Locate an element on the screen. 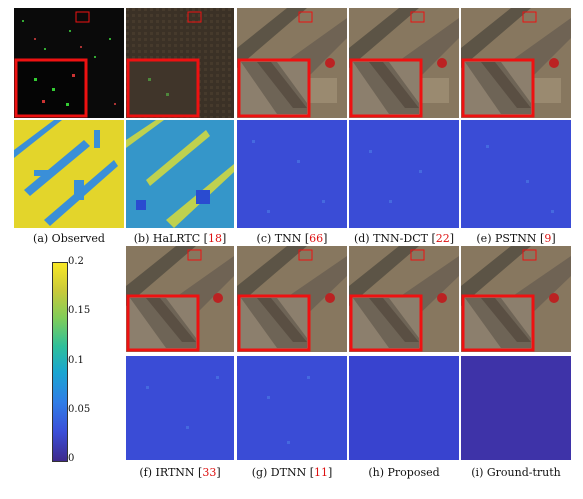 The height and width of the screenshot is (499, 583). dtnn-error-map is located at coordinates (292, 408).